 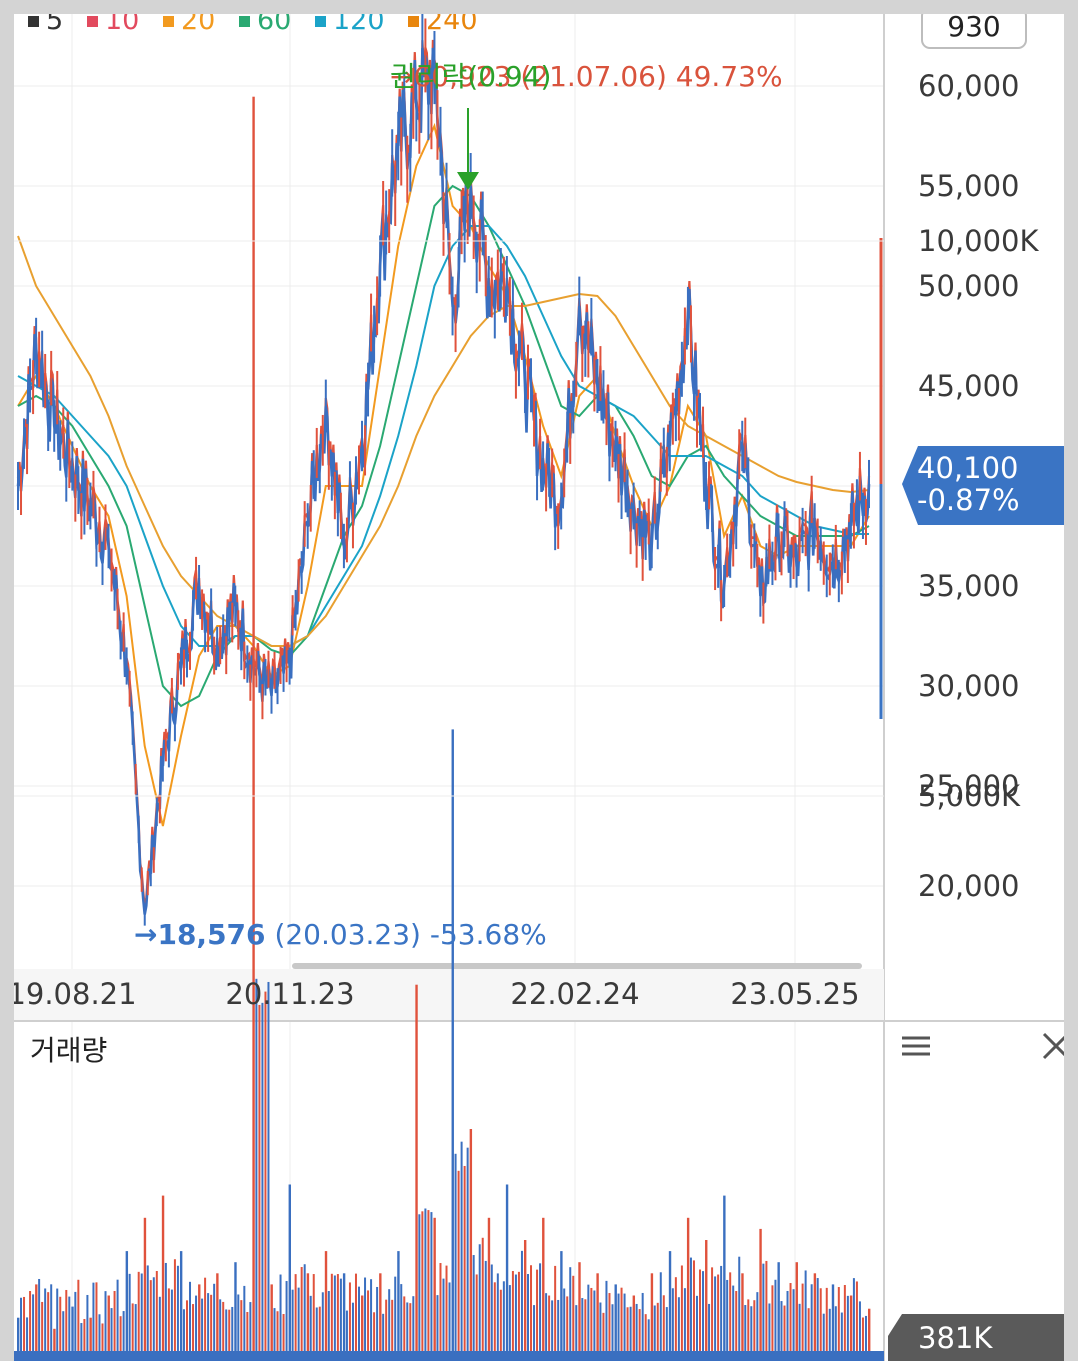 I want to click on current-price-value: 40,100, so click(x=967, y=468).